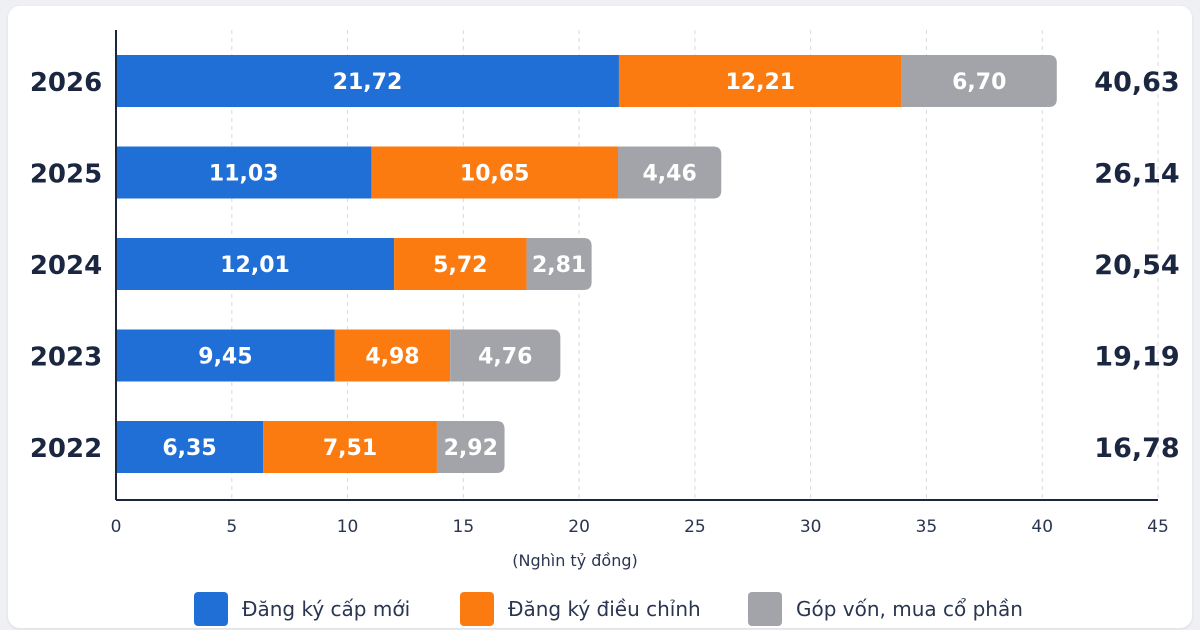  Describe the element at coordinates (1136, 82) in the screenshot. I see `total-value-label: 40,63` at that location.